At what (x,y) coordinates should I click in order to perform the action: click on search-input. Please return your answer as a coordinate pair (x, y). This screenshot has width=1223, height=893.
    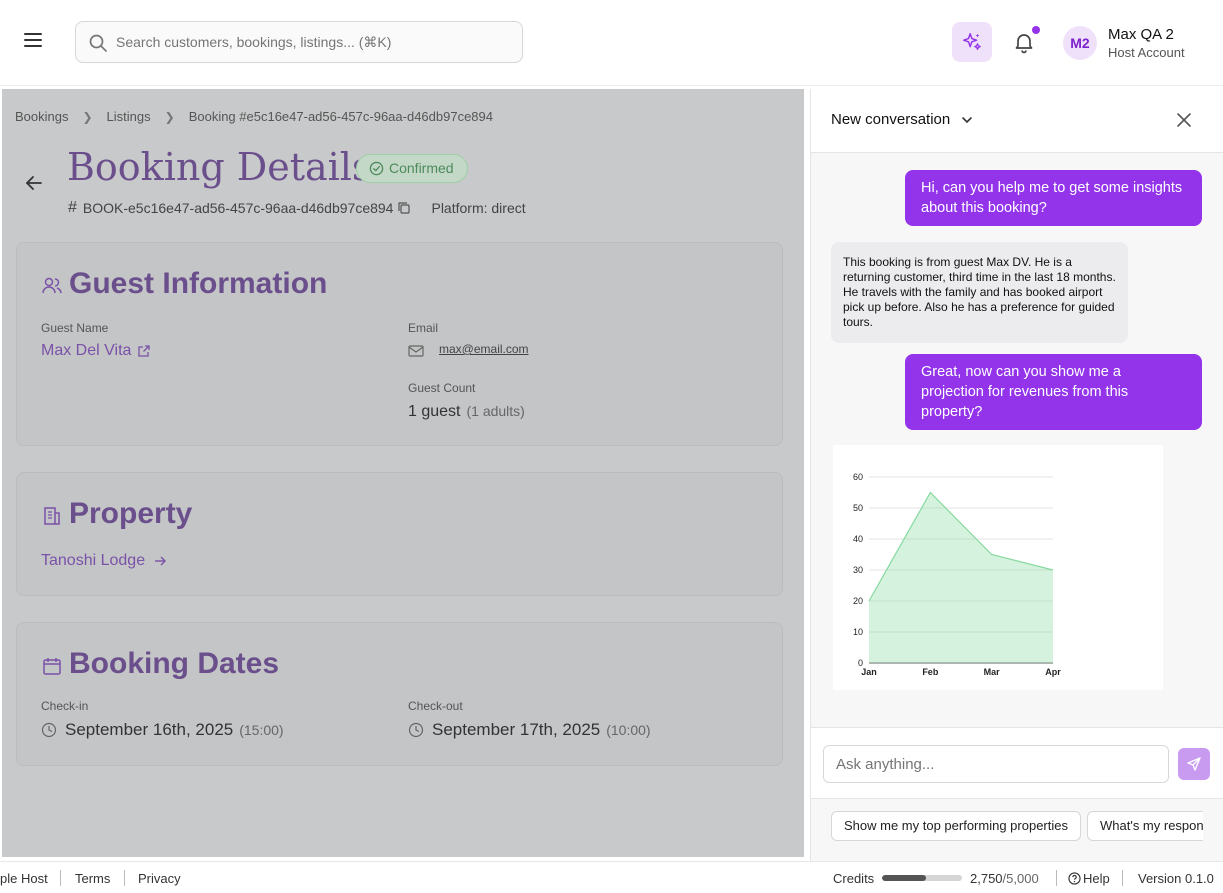
    Looking at the image, I should click on (316, 42).